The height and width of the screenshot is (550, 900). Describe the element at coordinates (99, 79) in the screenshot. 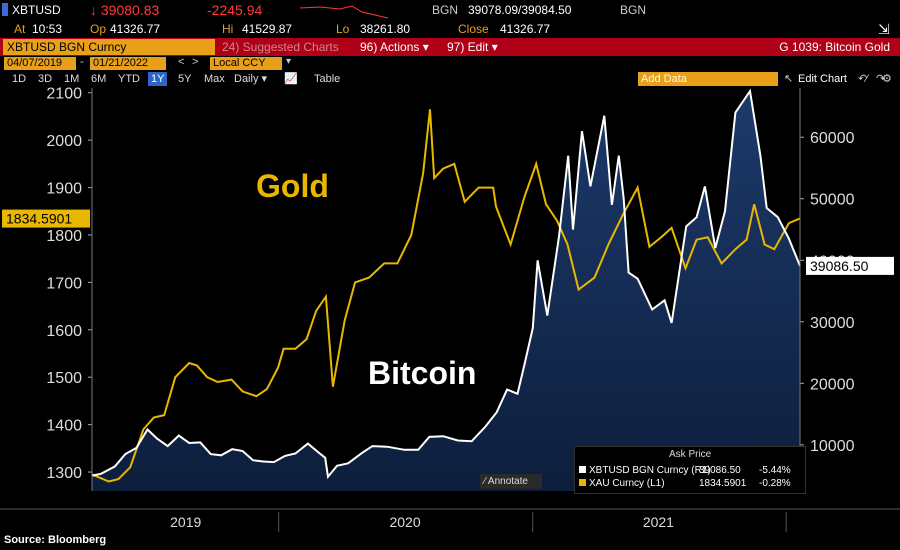

I see `range-6m: 6M` at that location.